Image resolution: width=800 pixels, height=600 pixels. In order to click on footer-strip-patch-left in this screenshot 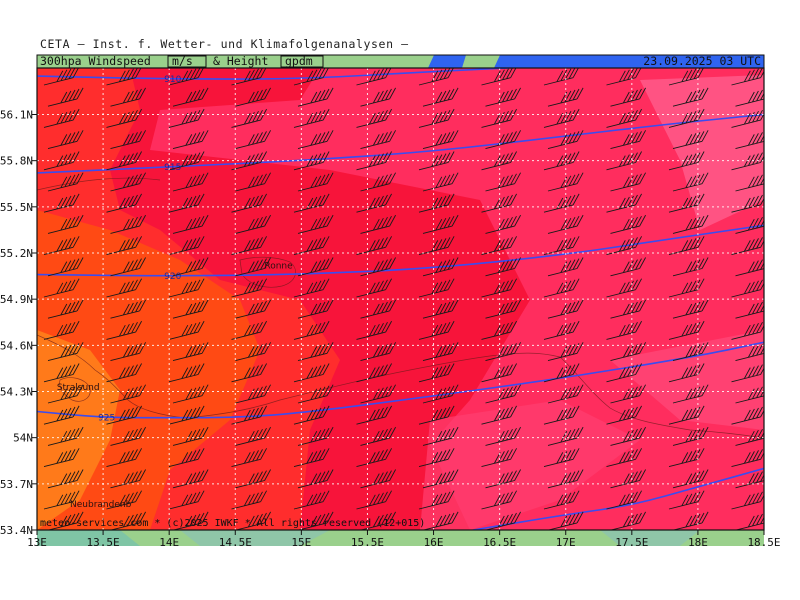, I will do `click(88, 538)`.